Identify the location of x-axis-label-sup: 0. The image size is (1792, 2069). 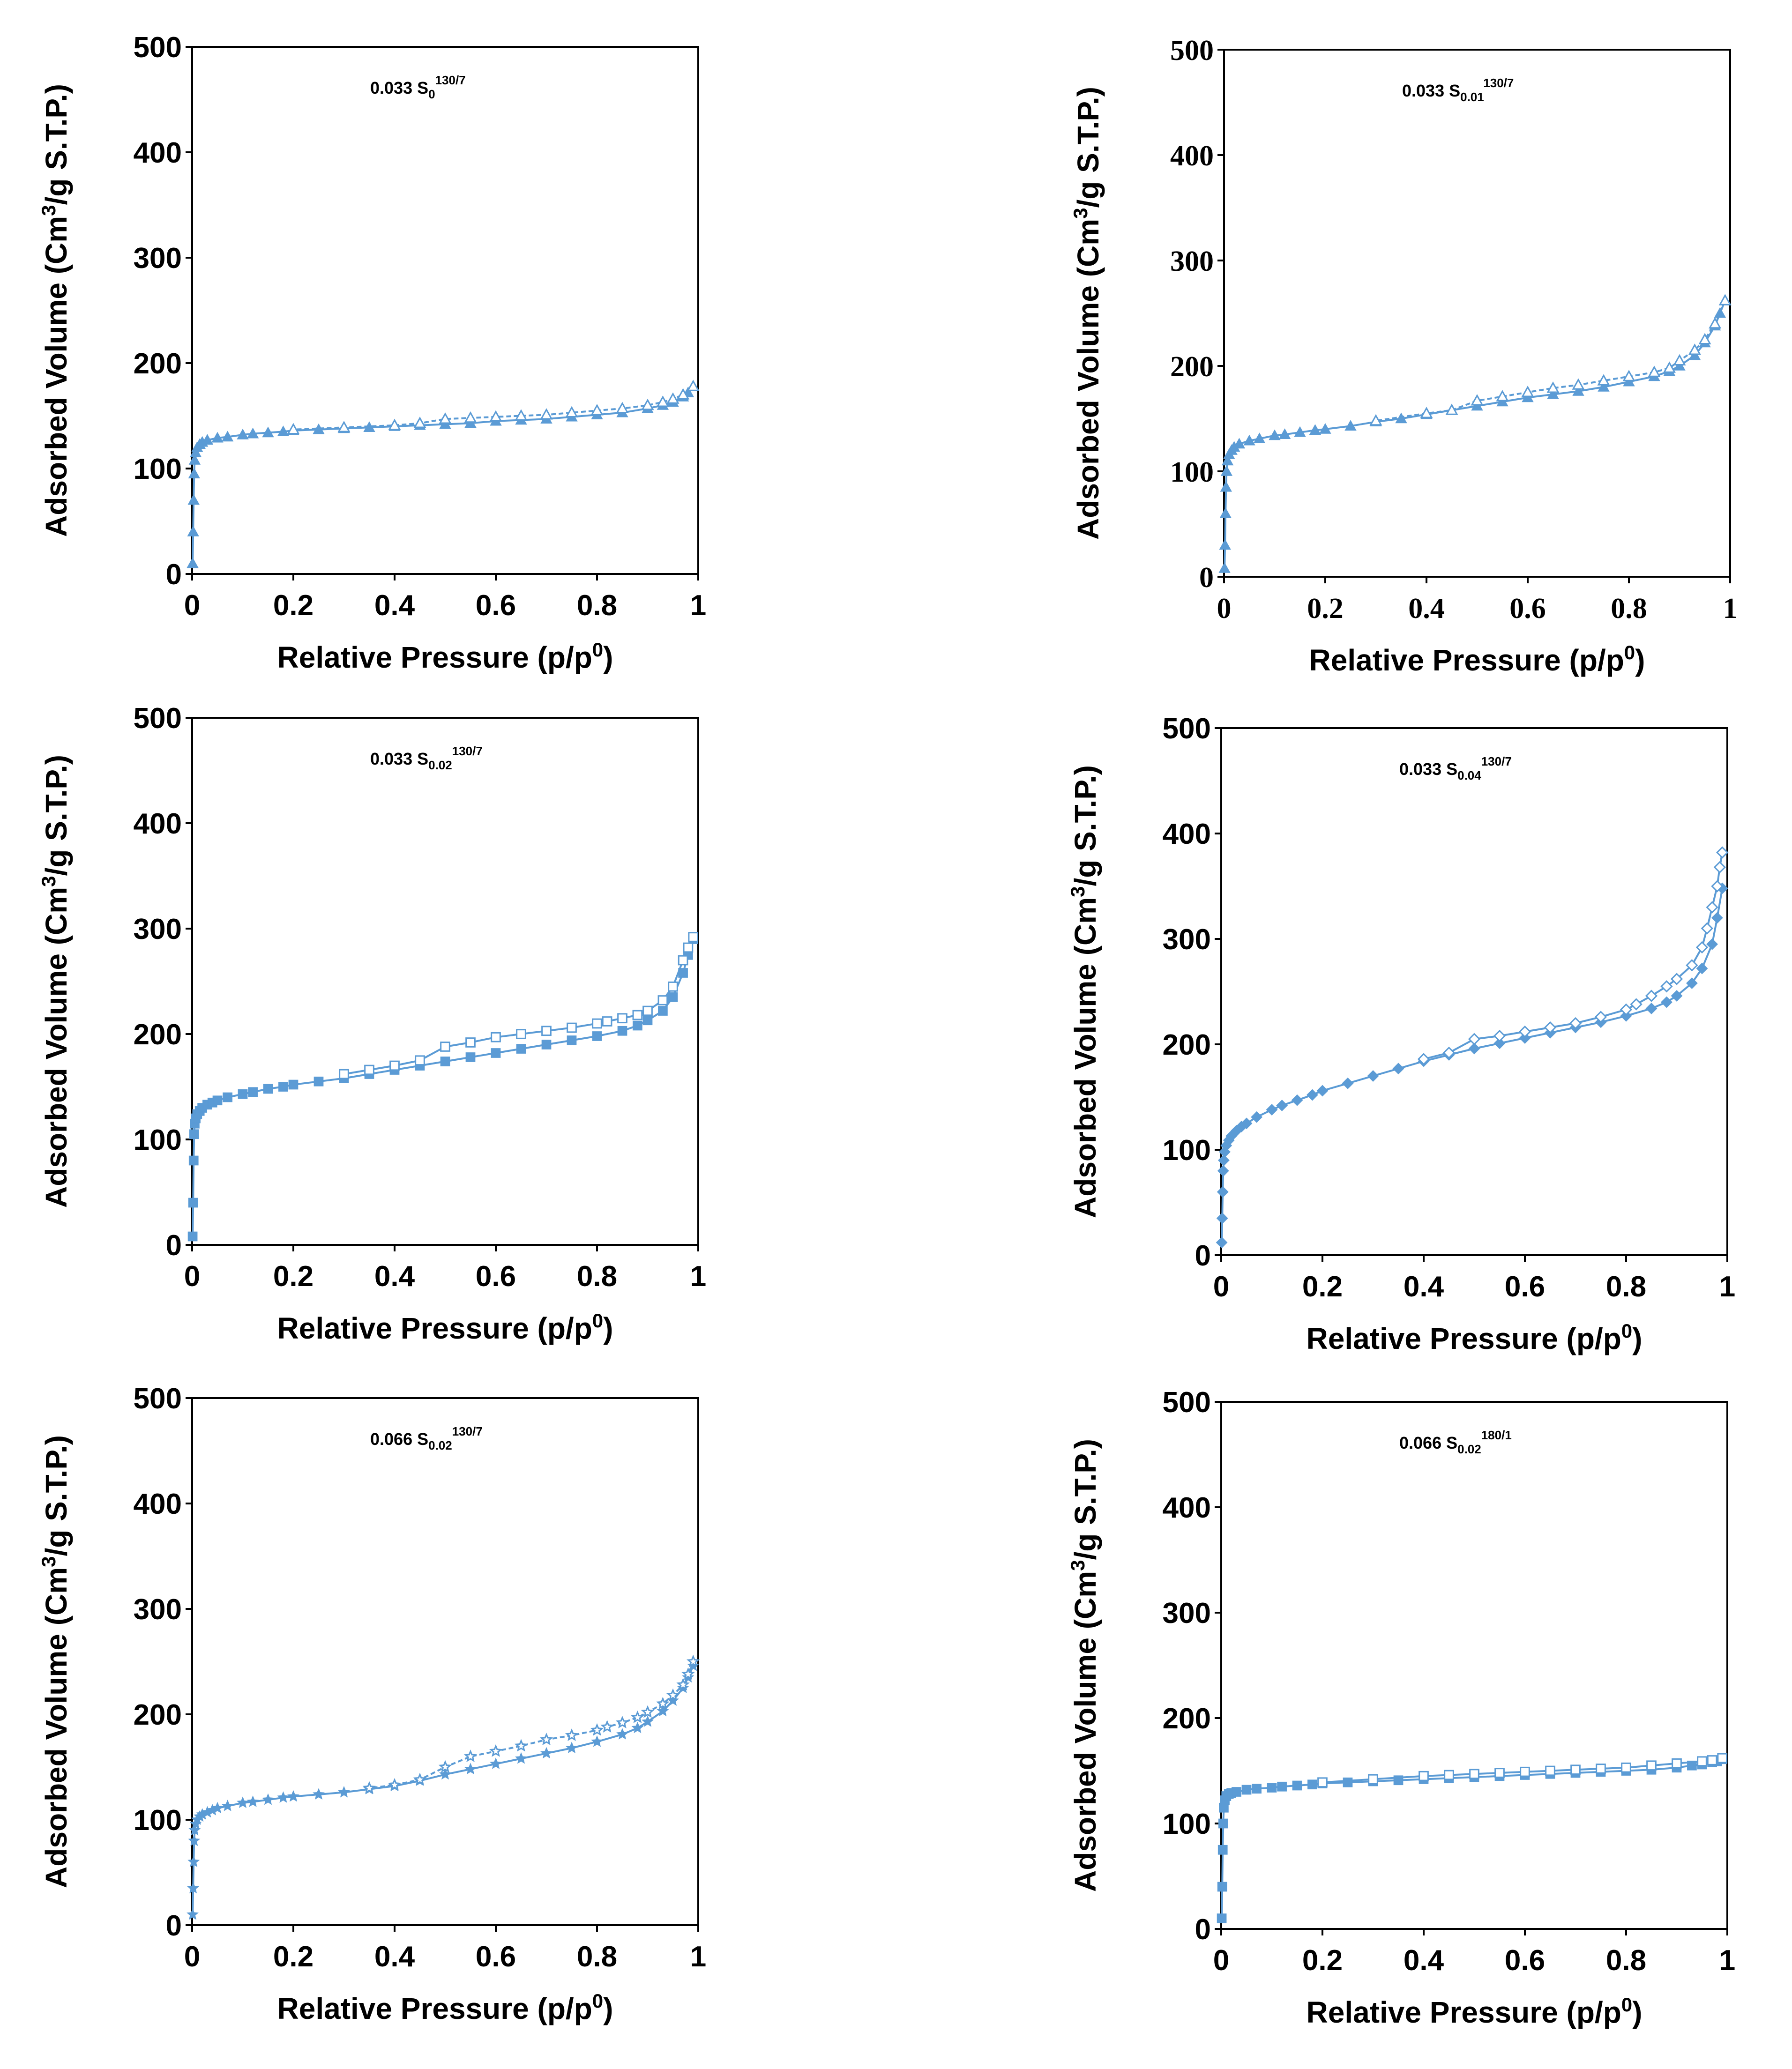
(1626, 2005).